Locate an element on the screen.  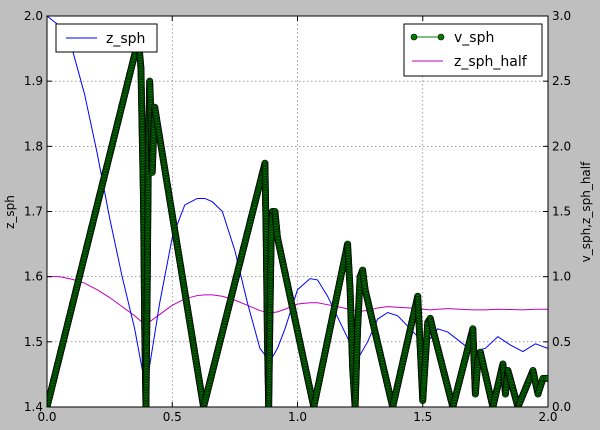
y-left-tick-label-3: 1.7 is located at coordinates (33, 212).